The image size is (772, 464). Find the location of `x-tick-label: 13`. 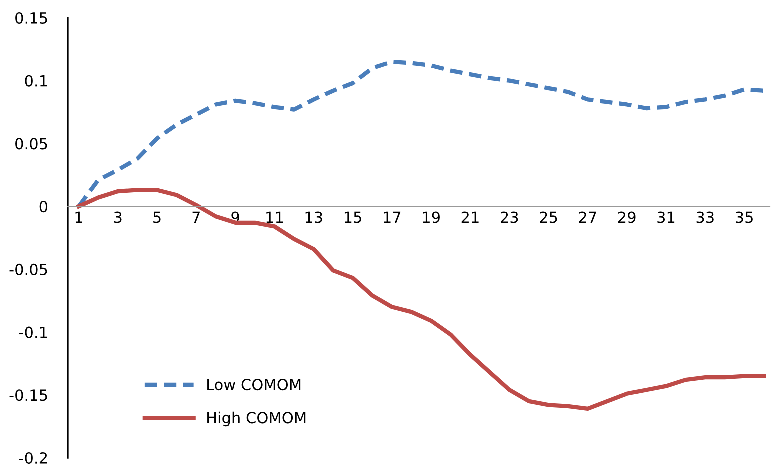

x-tick-label: 13 is located at coordinates (314, 218).